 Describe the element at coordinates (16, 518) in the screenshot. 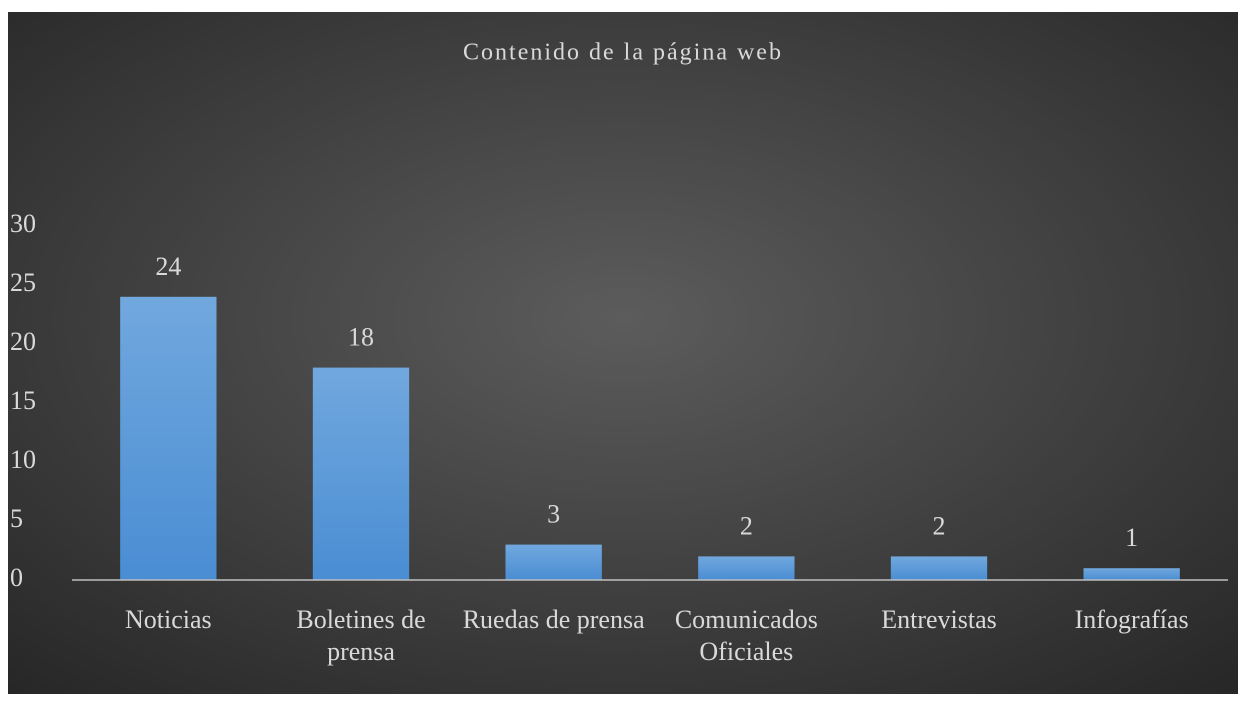

I see `y-tick-label: 5` at that location.